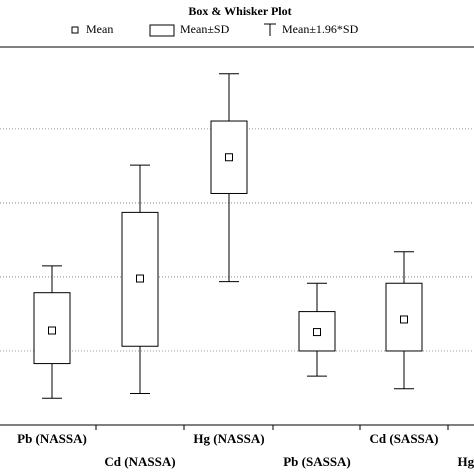 The image size is (474, 474). What do you see at coordinates (320, 29) in the screenshot?
I see `legend-label: Mean±1.96*SD` at bounding box center [320, 29].